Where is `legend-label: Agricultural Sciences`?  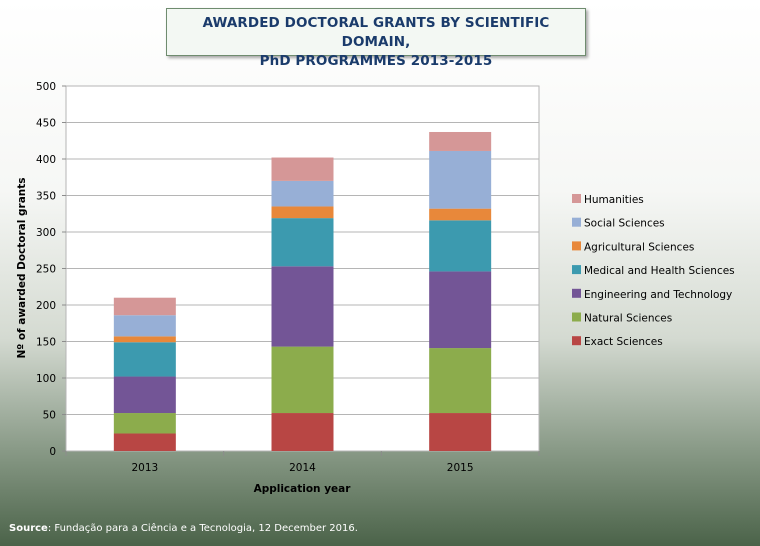
legend-label: Agricultural Sciences is located at coordinates (639, 247).